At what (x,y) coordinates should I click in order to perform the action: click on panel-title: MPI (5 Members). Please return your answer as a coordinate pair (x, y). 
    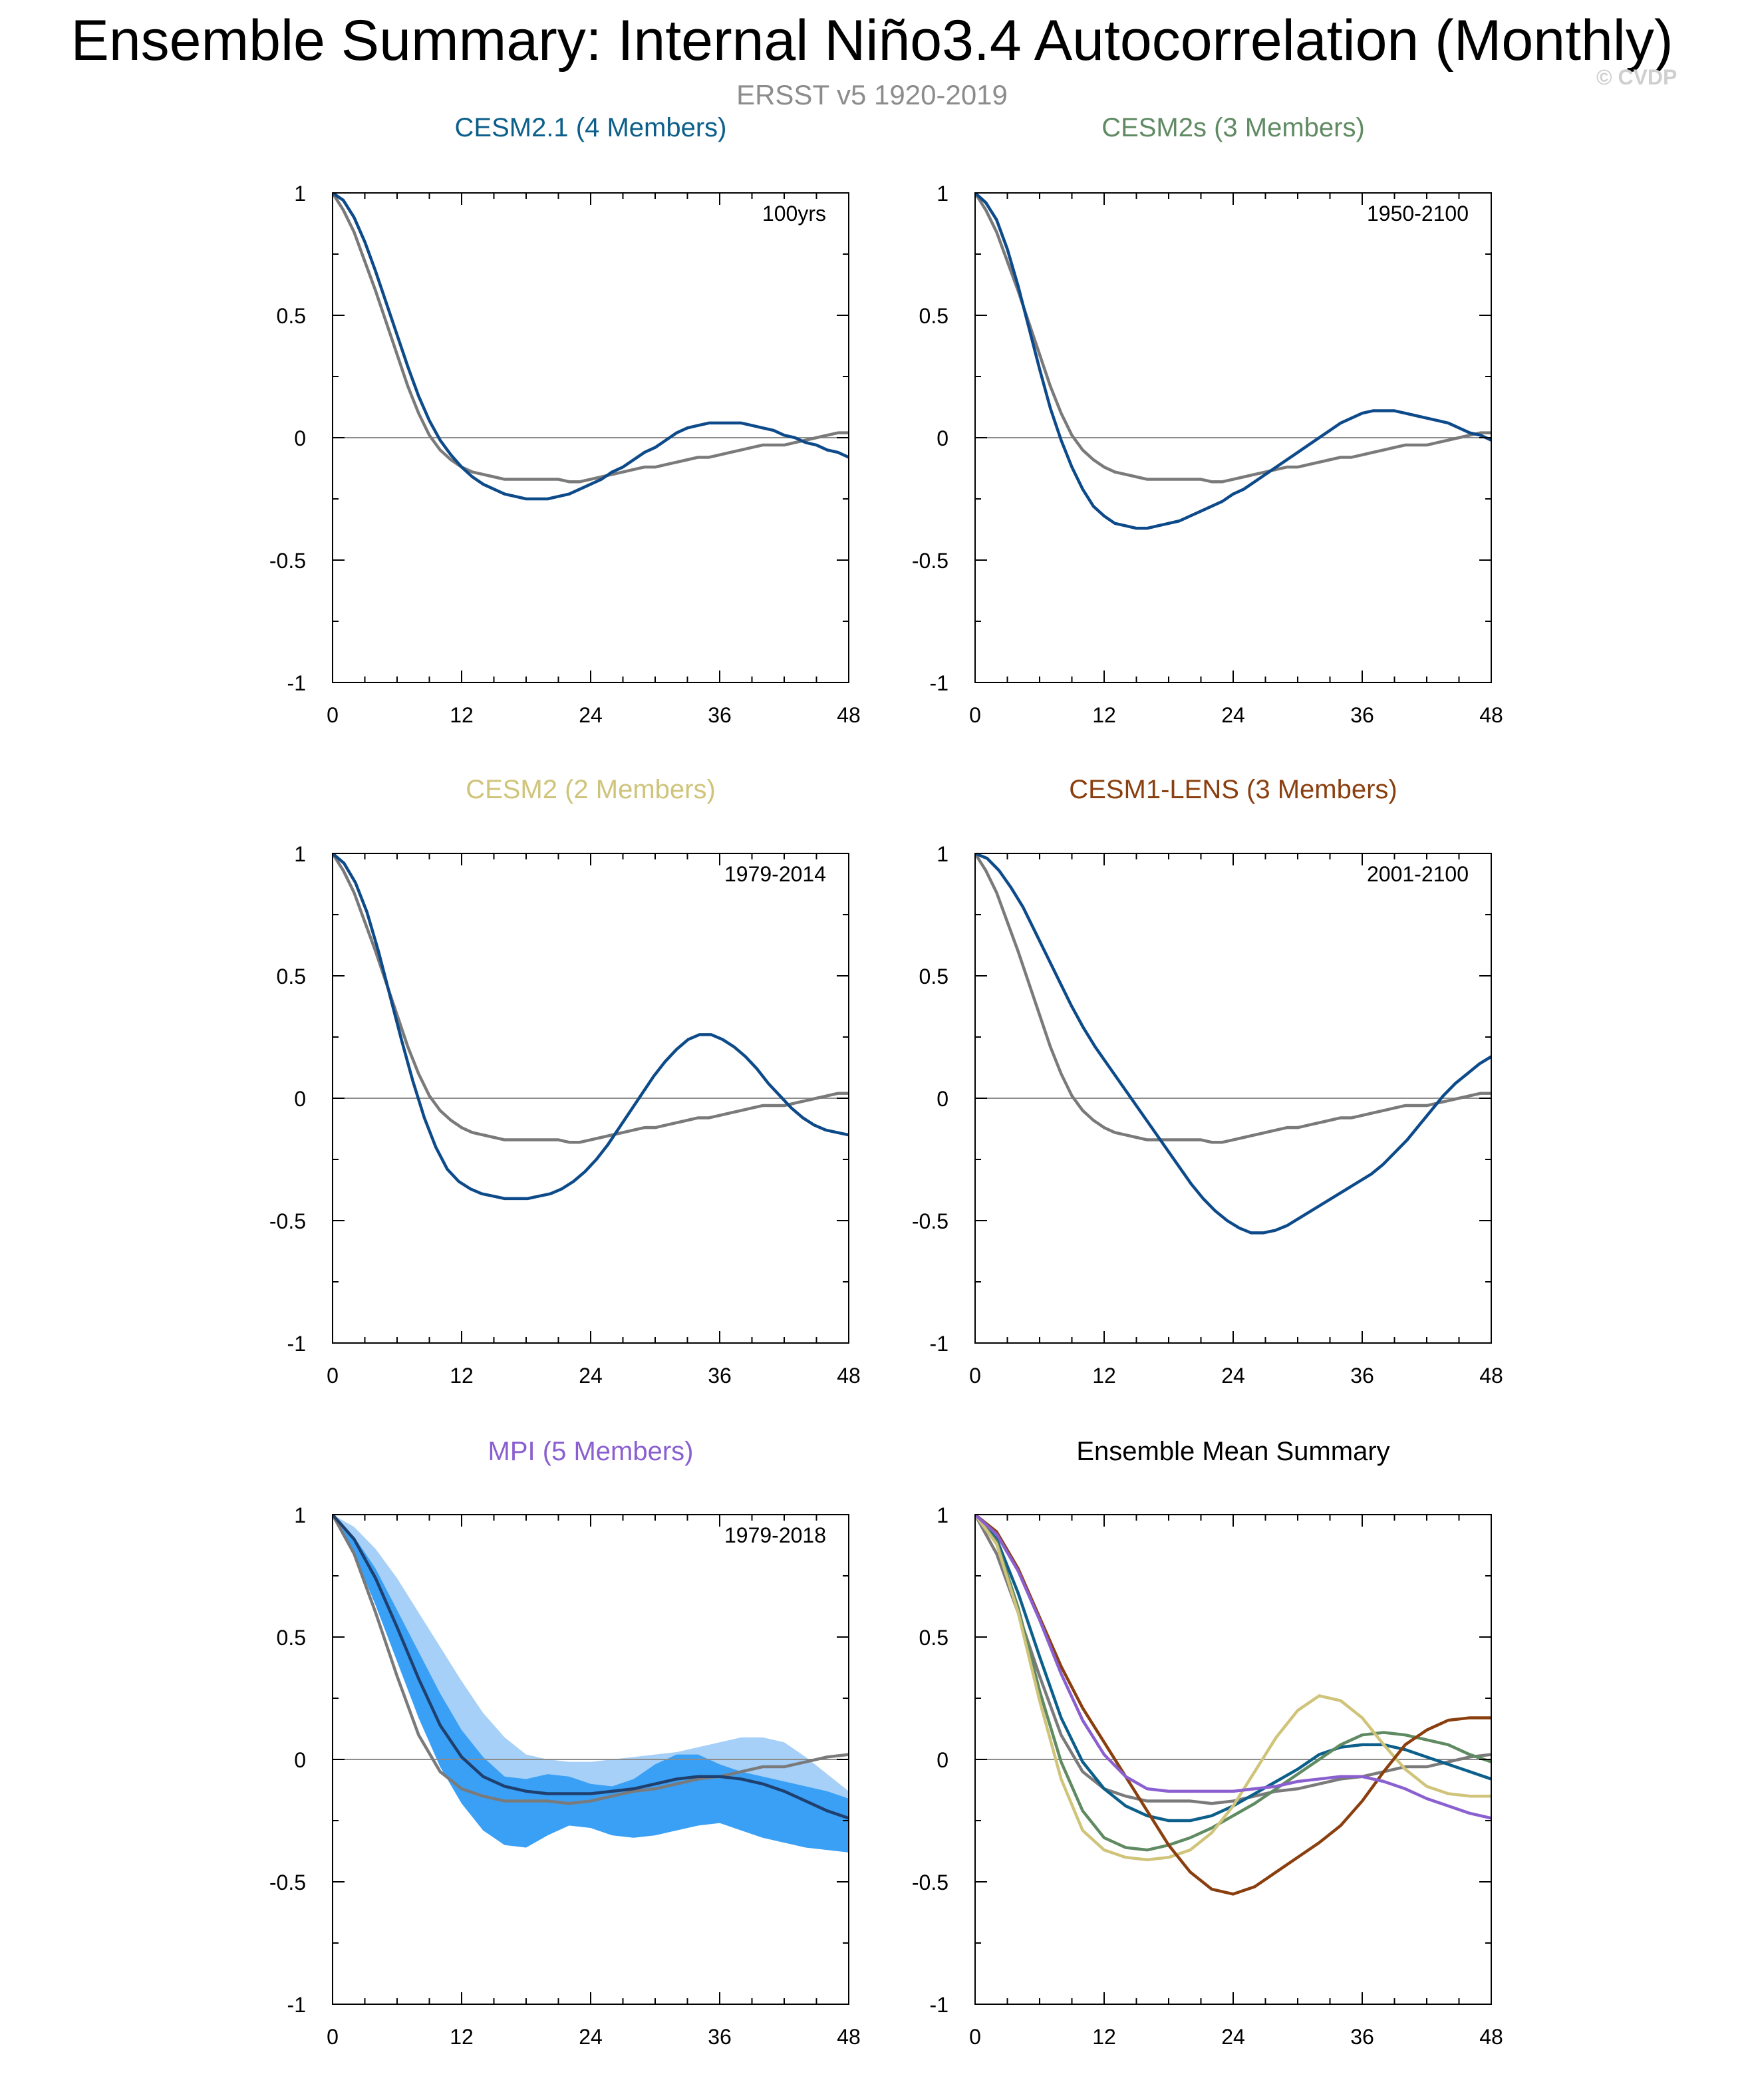
    Looking at the image, I should click on (591, 1452).